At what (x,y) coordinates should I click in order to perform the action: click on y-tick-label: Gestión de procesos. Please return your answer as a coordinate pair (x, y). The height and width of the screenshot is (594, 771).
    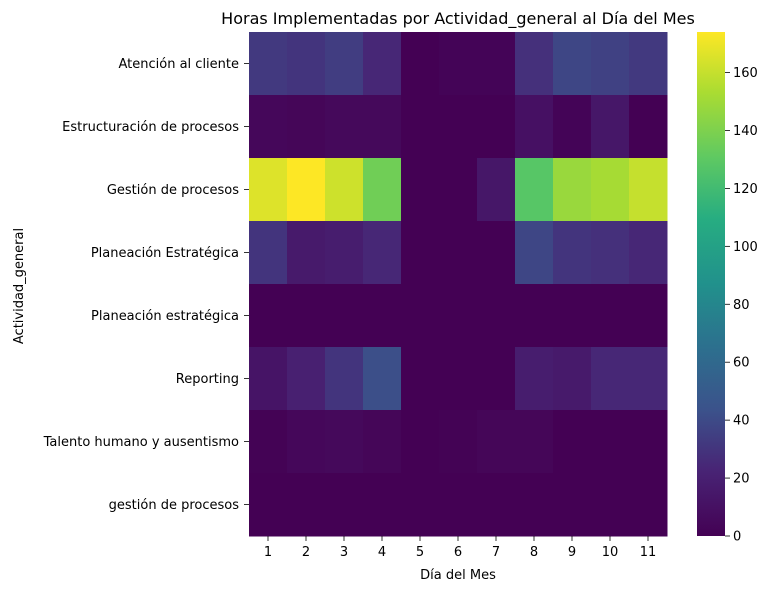
    Looking at the image, I should click on (173, 190).